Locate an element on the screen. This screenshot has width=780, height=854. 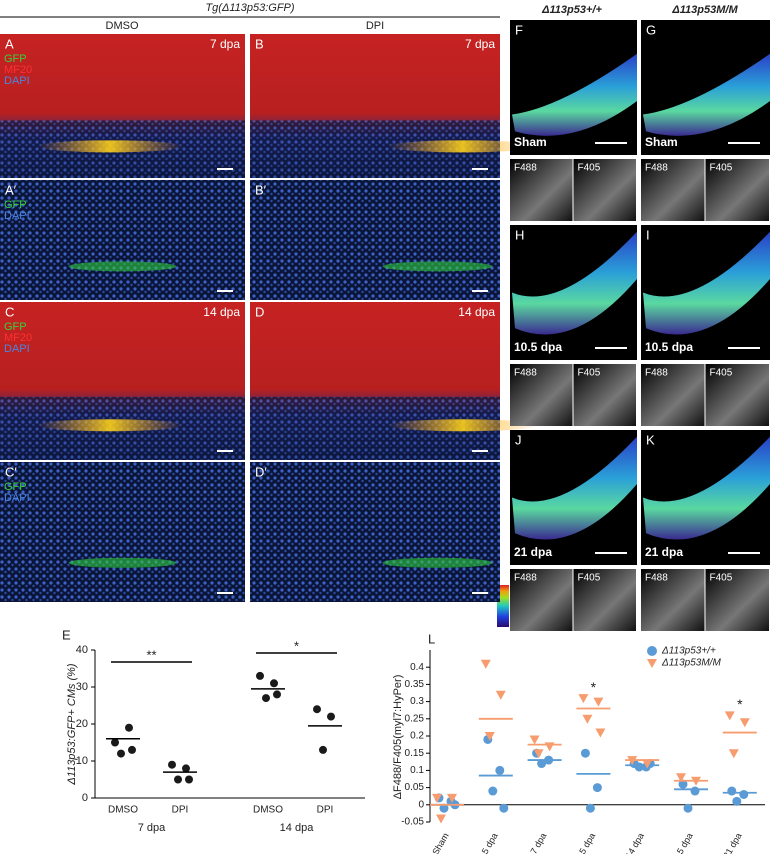
condition-label: 10.5 dpa is located at coordinates (669, 347).